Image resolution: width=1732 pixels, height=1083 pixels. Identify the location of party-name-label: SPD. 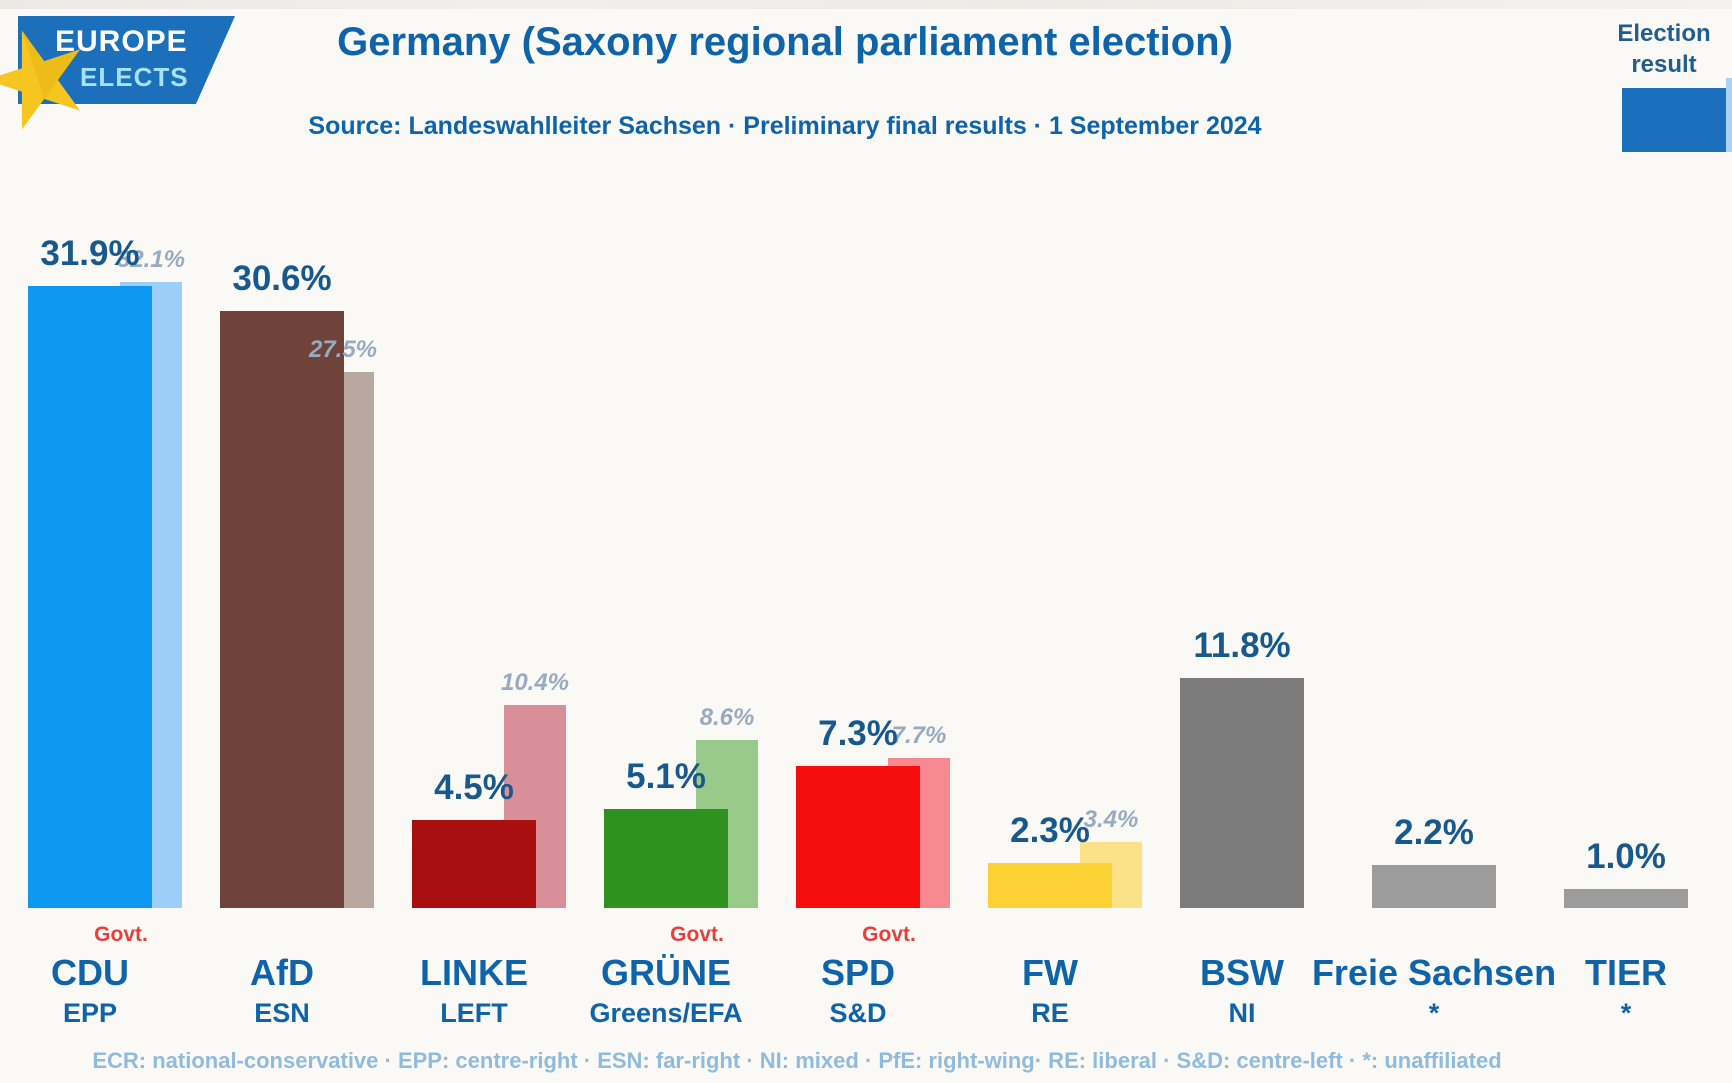
(858, 972).